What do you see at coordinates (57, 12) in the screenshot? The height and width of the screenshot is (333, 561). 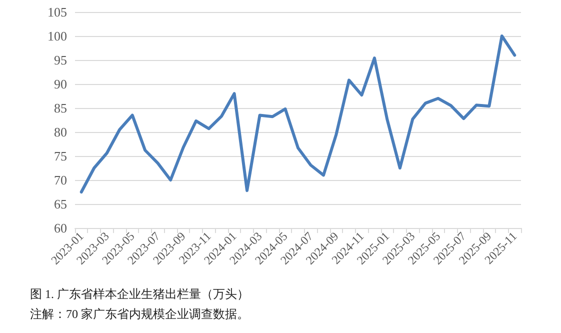 I see `y-tick-label: 105` at bounding box center [57, 12].